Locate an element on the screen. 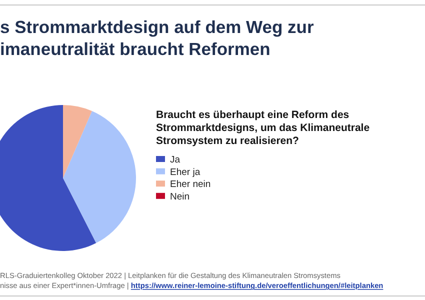 The width and height of the screenshot is (425, 300). legend-label: Ja is located at coordinates (175, 160).